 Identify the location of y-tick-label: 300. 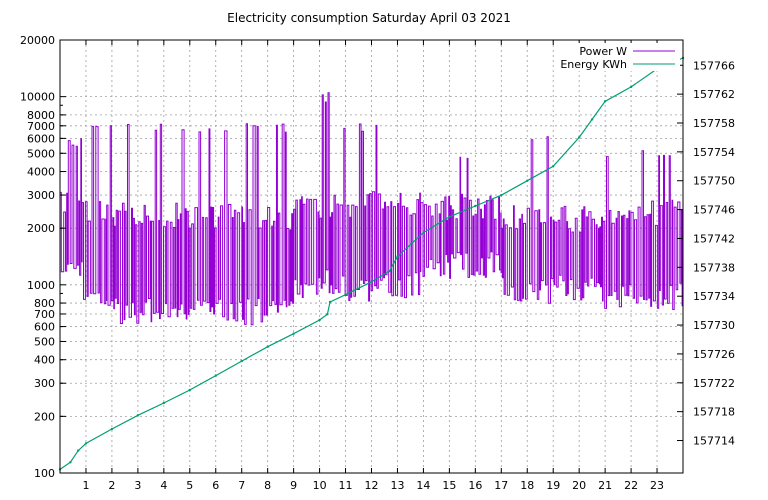
(44, 383).